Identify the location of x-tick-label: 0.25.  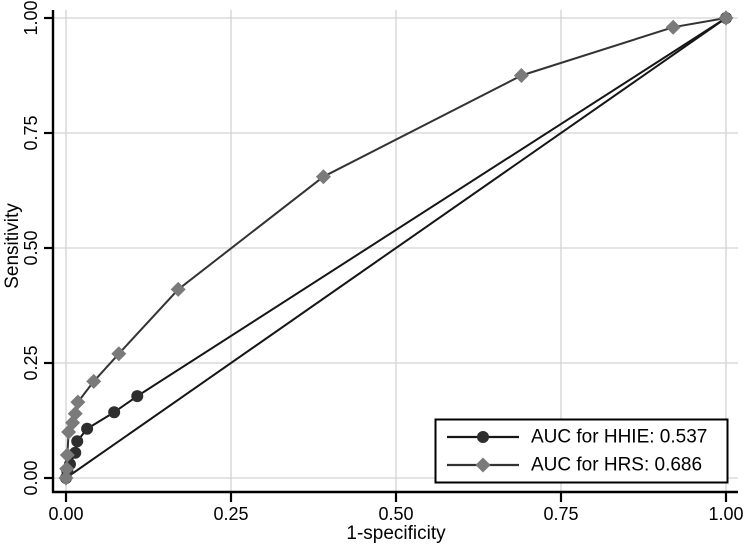
(230, 514).